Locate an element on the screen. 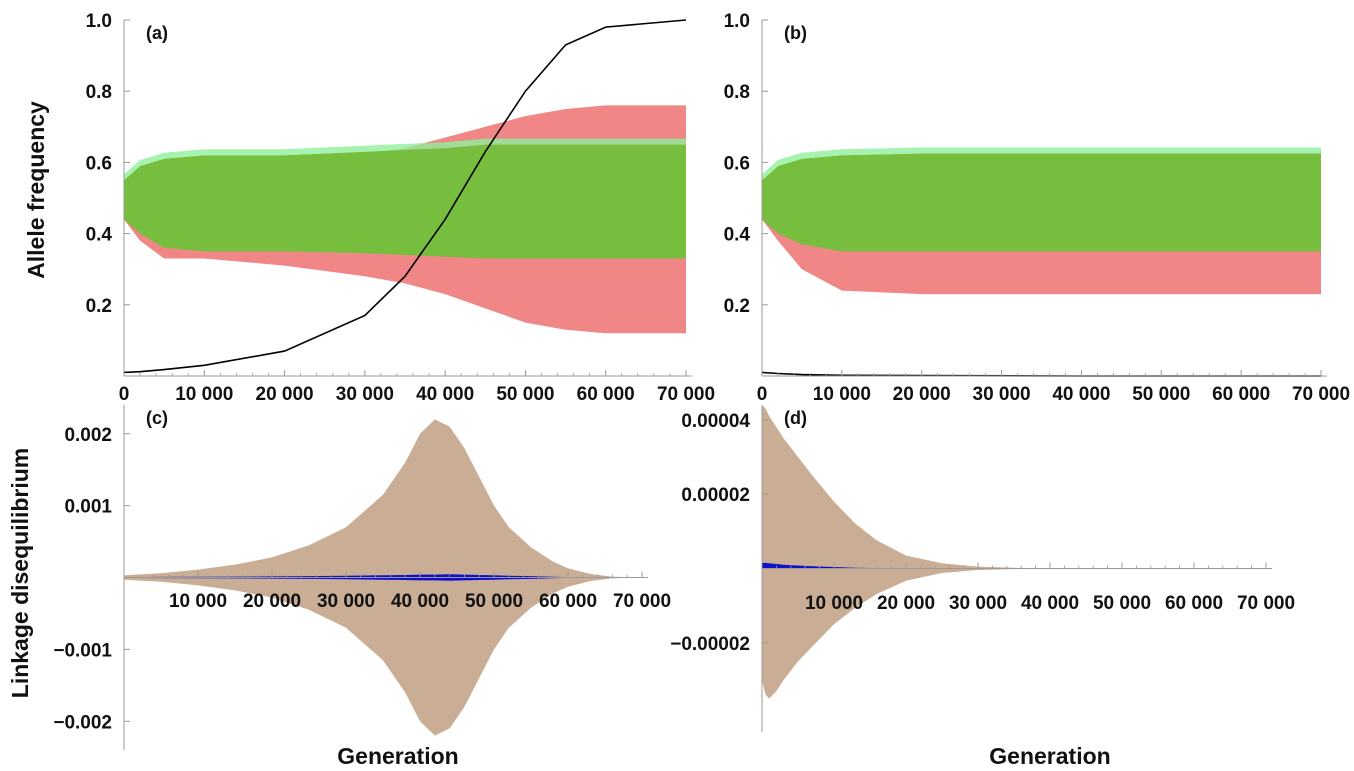  panel-a-y-tick-label: 1.0 is located at coordinates (99, 21).